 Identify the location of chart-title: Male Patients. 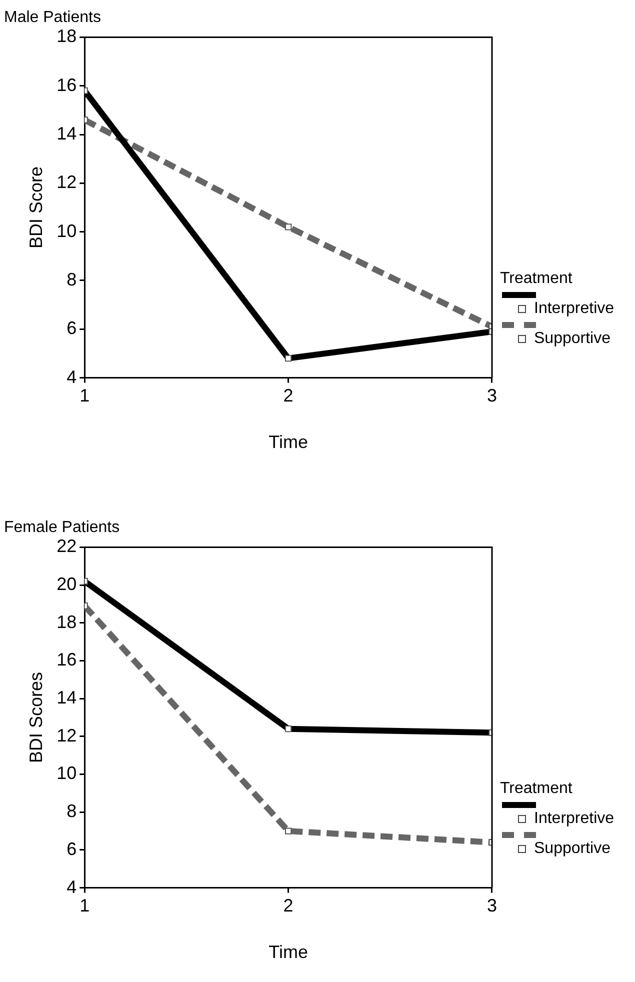
(52, 17).